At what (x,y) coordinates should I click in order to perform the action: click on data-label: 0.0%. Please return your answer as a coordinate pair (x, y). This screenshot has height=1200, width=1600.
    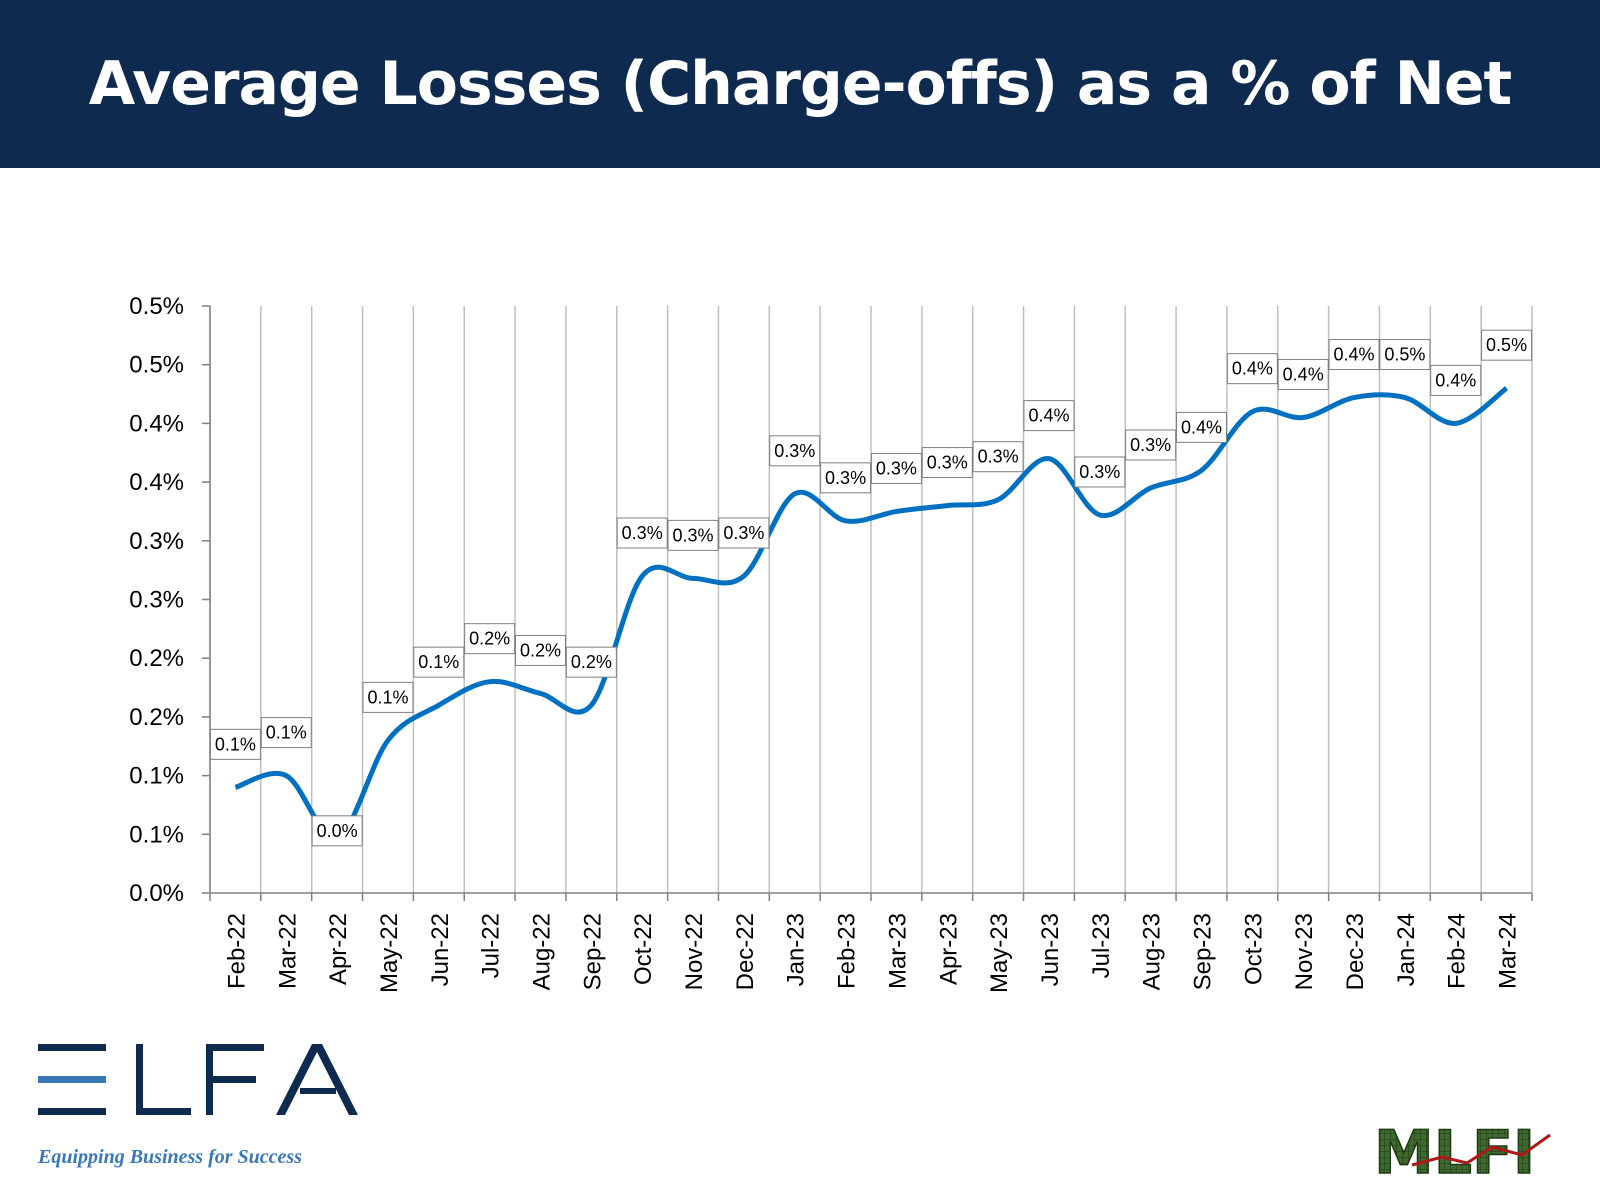
    Looking at the image, I should click on (337, 831).